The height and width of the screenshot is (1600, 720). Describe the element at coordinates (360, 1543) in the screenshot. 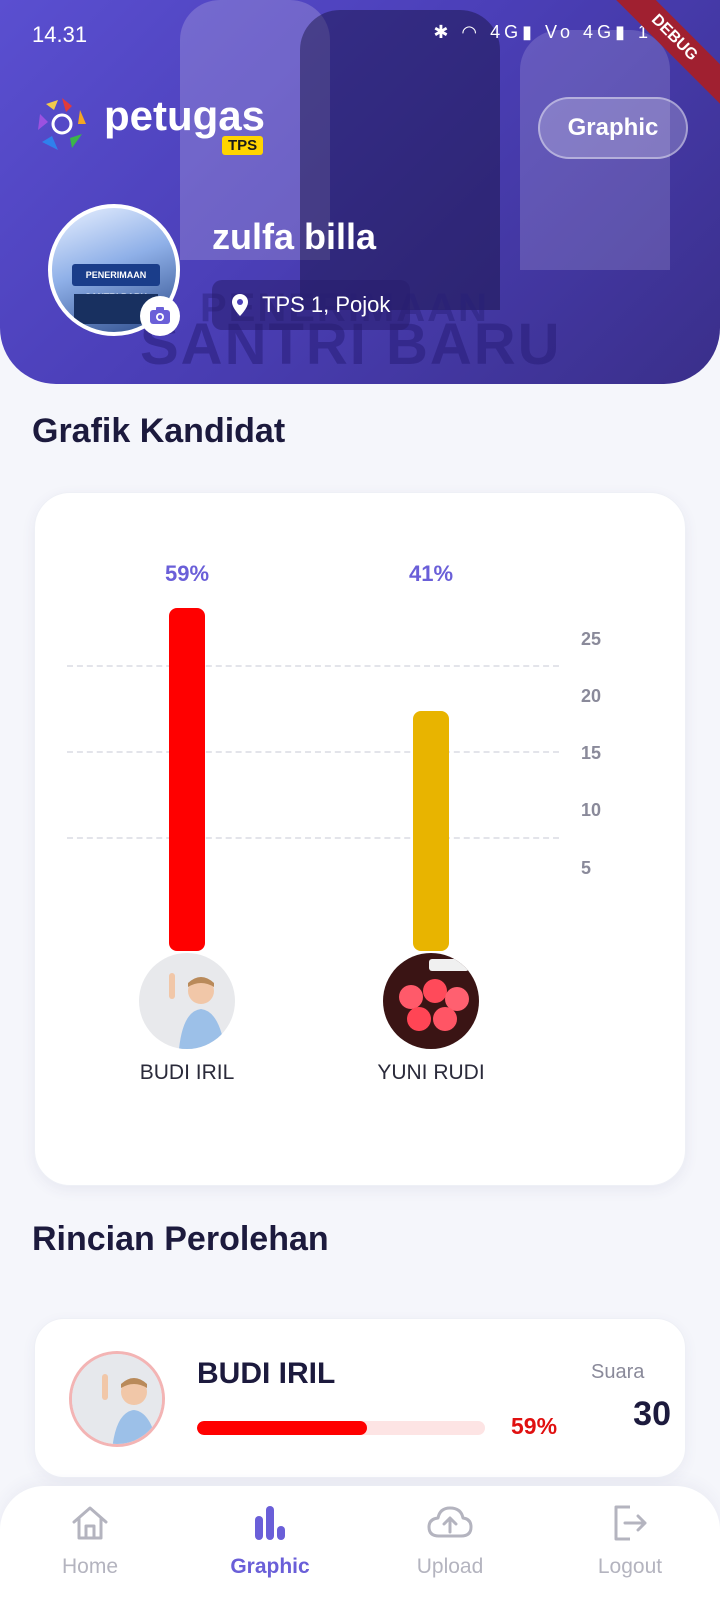

I see `bottom-navigation: Home Graphic Upload Logout` at that location.